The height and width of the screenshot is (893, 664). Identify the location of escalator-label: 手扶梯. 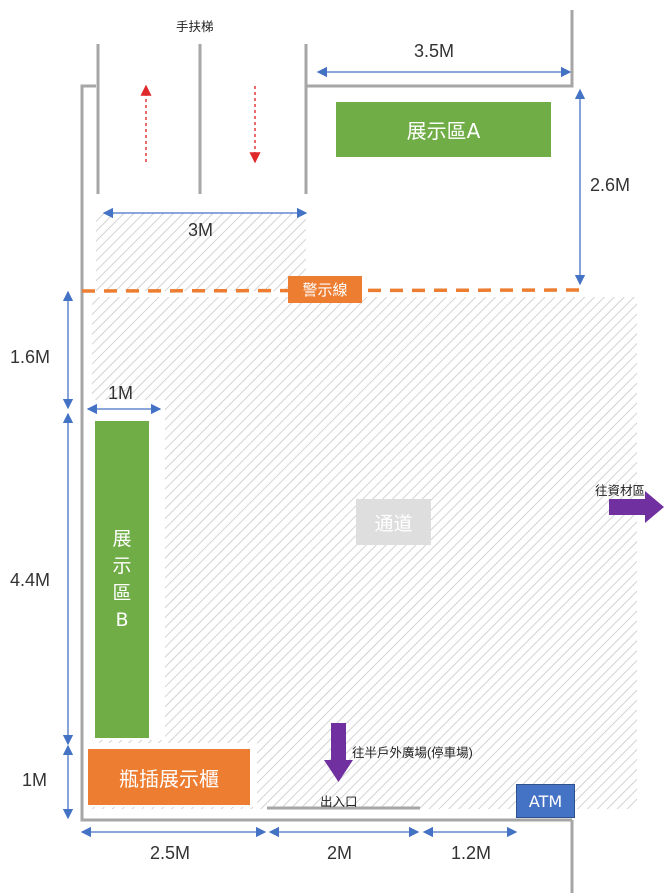
(195, 27).